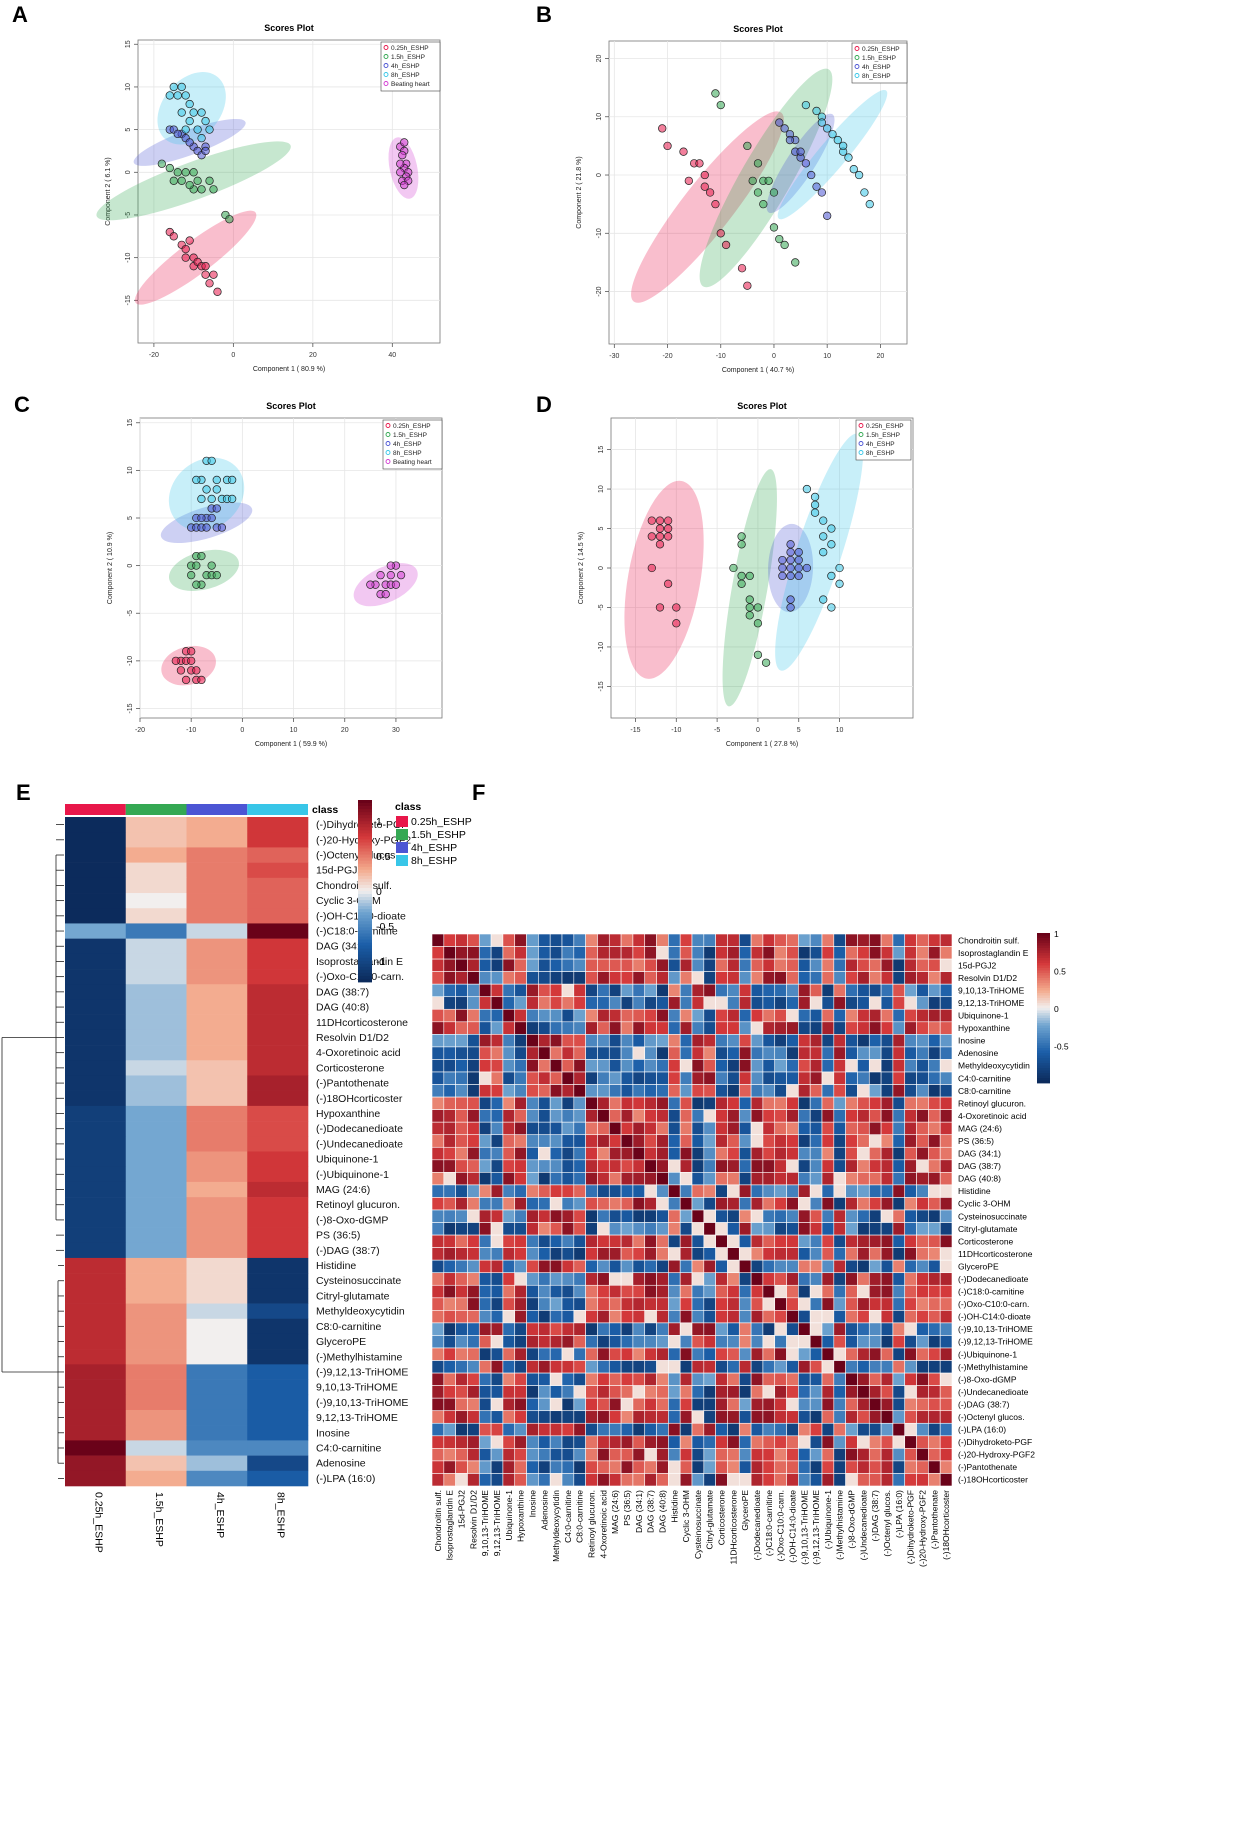 The width and height of the screenshot is (1239, 1822). What do you see at coordinates (733, 1527) in the screenshot?
I see `column-label: 11DHcorticosterone` at bounding box center [733, 1527].